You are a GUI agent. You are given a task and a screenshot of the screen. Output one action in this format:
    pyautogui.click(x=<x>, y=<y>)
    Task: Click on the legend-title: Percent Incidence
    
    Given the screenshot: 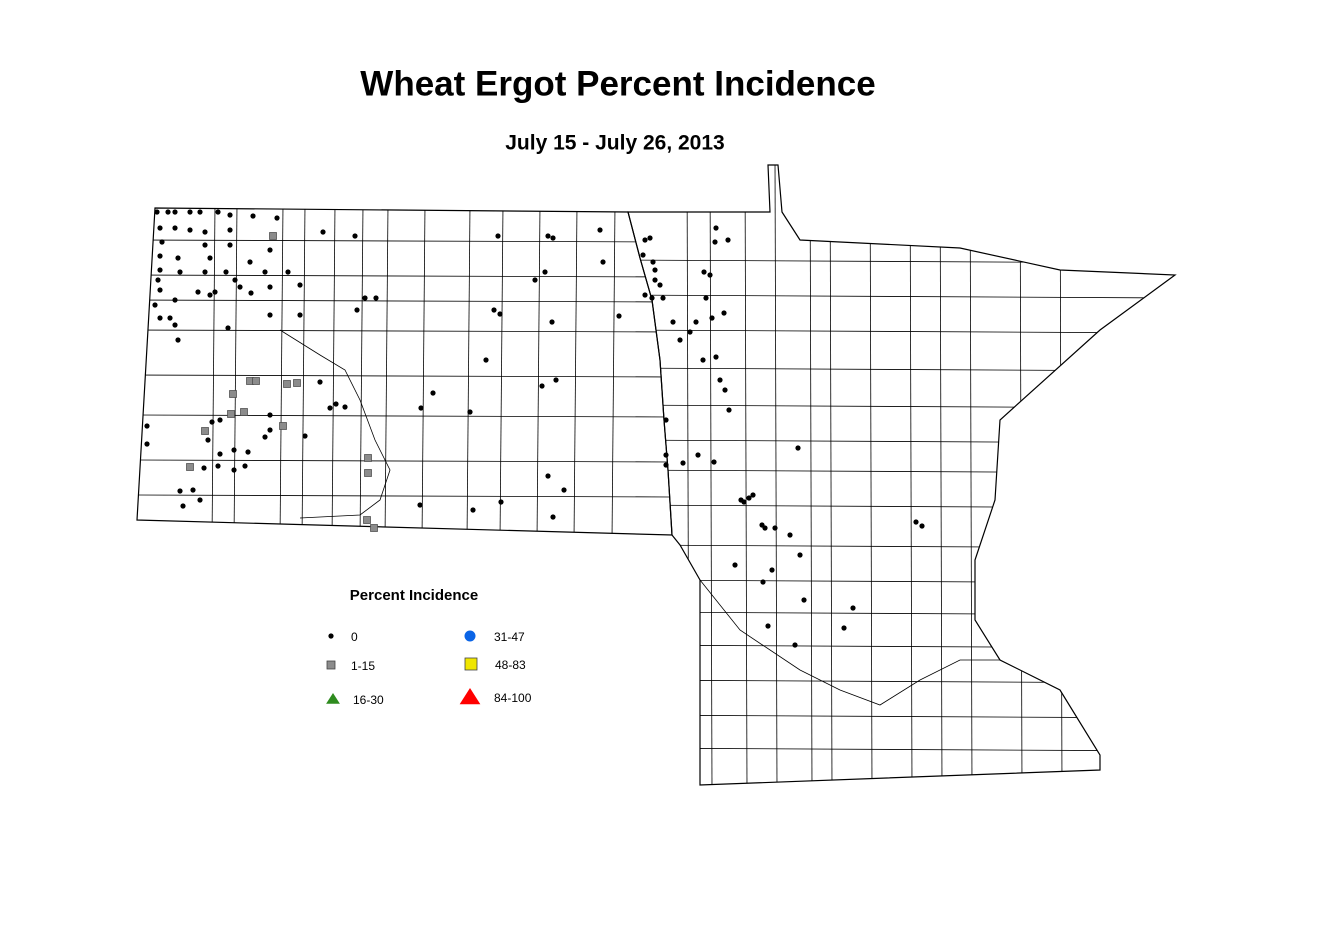 What is the action you would take?
    pyautogui.click(x=414, y=595)
    